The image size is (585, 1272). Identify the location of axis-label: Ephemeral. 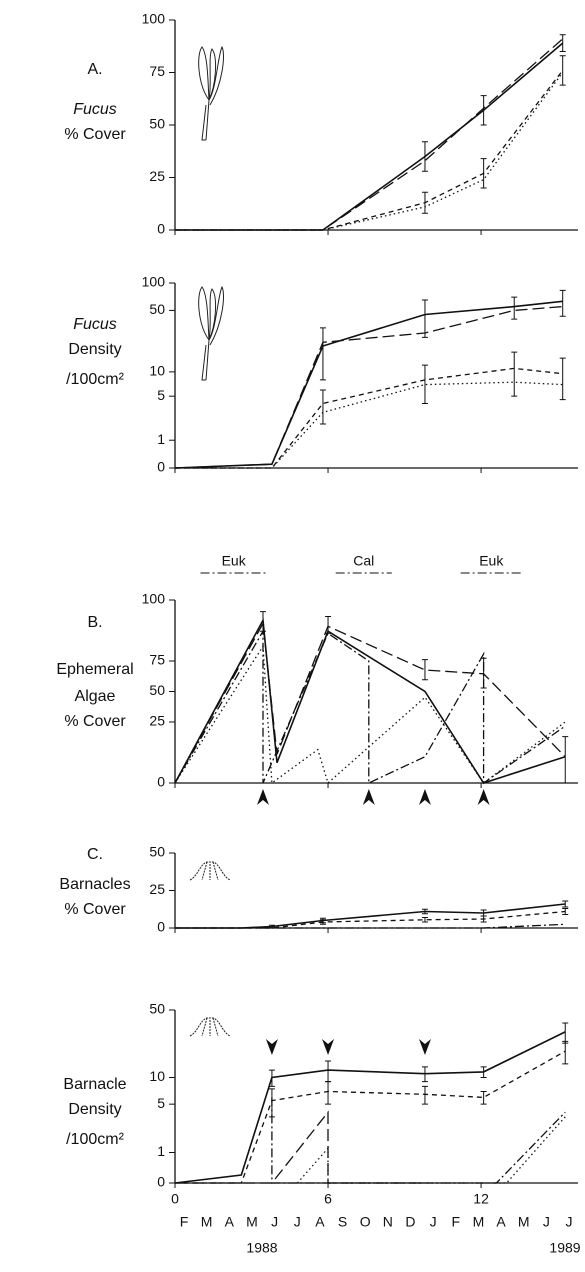
(94, 669).